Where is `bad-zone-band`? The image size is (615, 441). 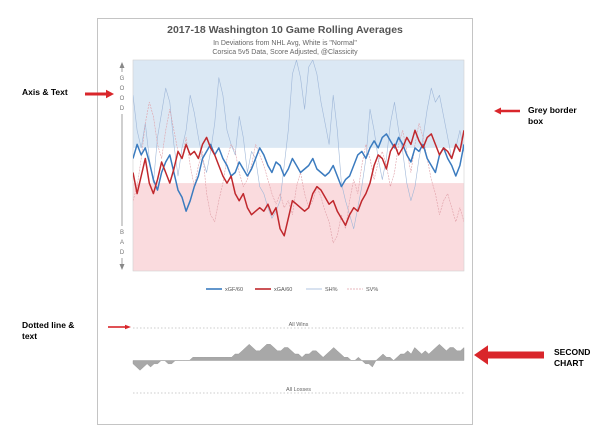
bad-zone-band is located at coordinates (298, 227).